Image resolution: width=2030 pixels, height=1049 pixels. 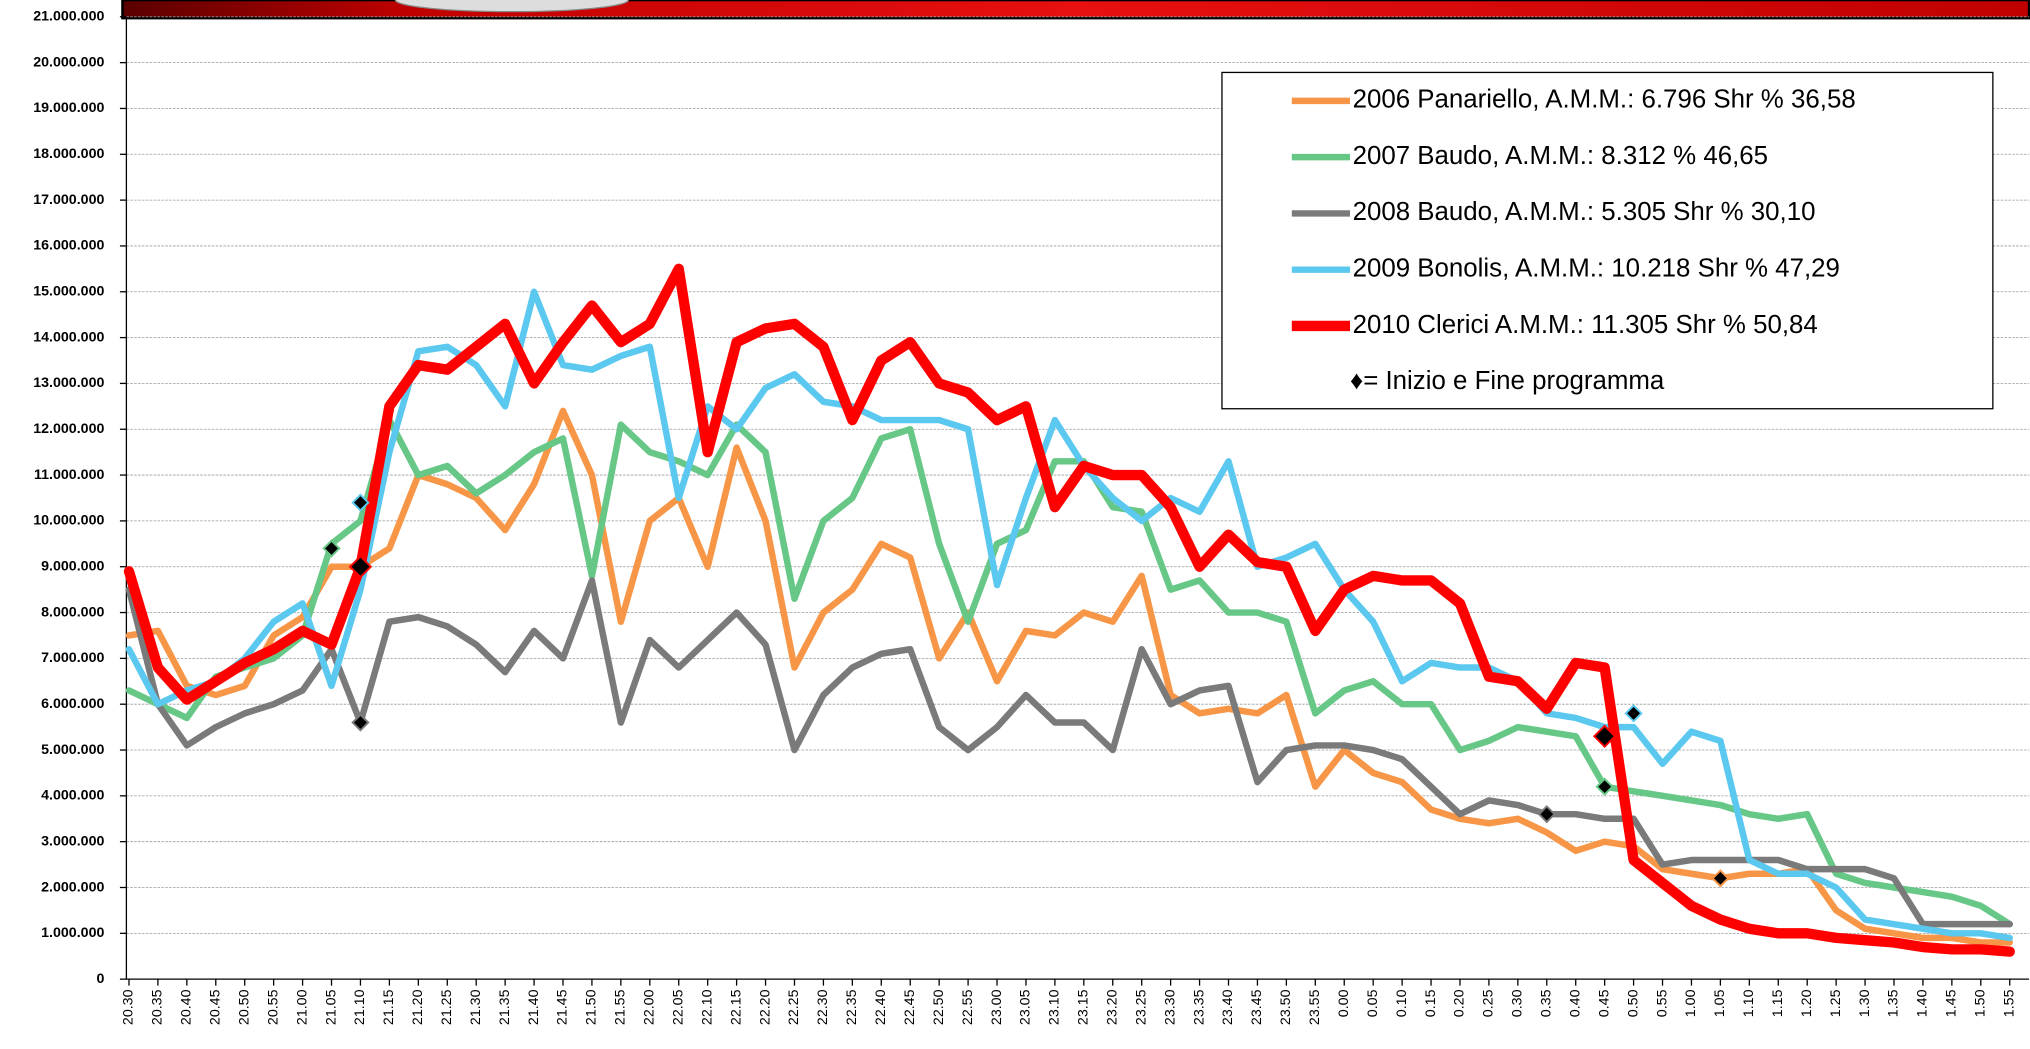 I want to click on x-tick-label: 0.50, so click(x=1633, y=1003).